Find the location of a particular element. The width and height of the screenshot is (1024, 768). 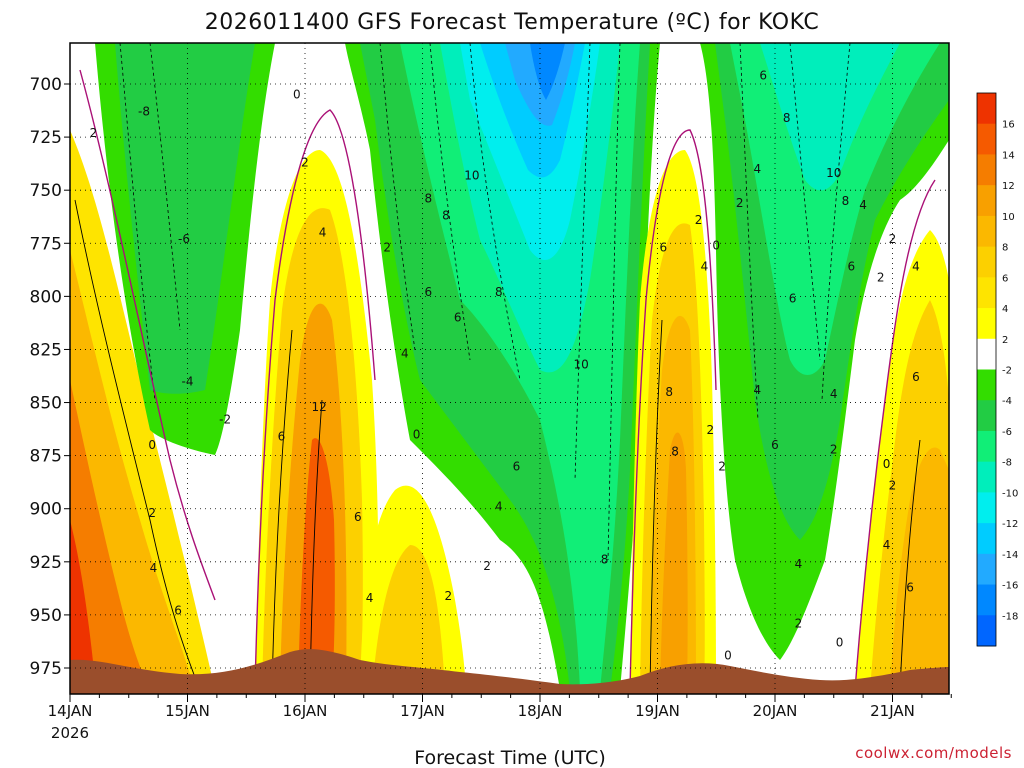

y-tick-label: 975 is located at coordinates (46, 669).